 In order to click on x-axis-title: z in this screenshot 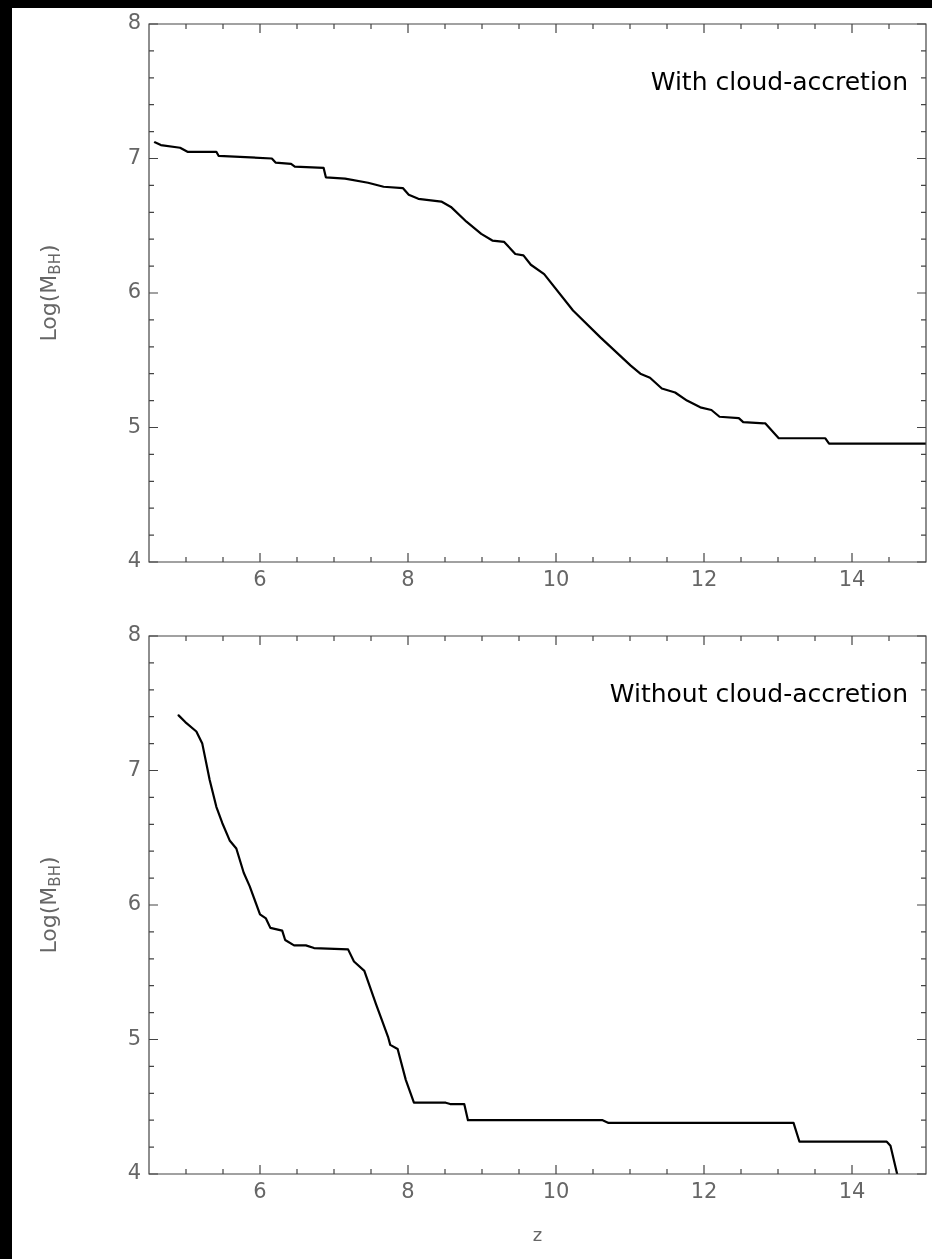, I will do `click(537, 1234)`.